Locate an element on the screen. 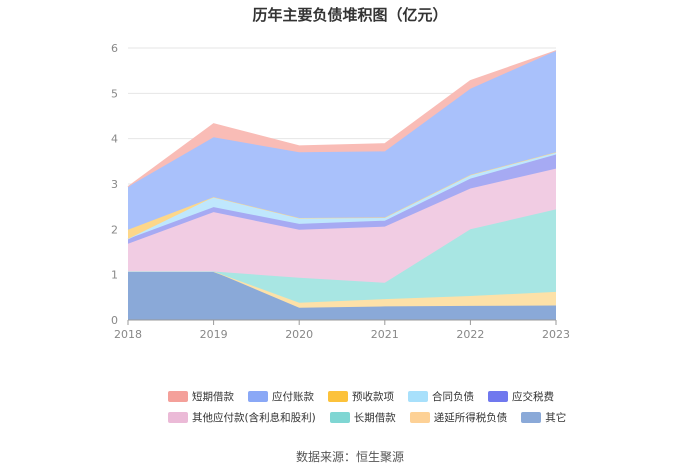 Image resolution: width=700 pixels, height=473 pixels. area-其他应付款(含利息和股利) is located at coordinates (342, 225).